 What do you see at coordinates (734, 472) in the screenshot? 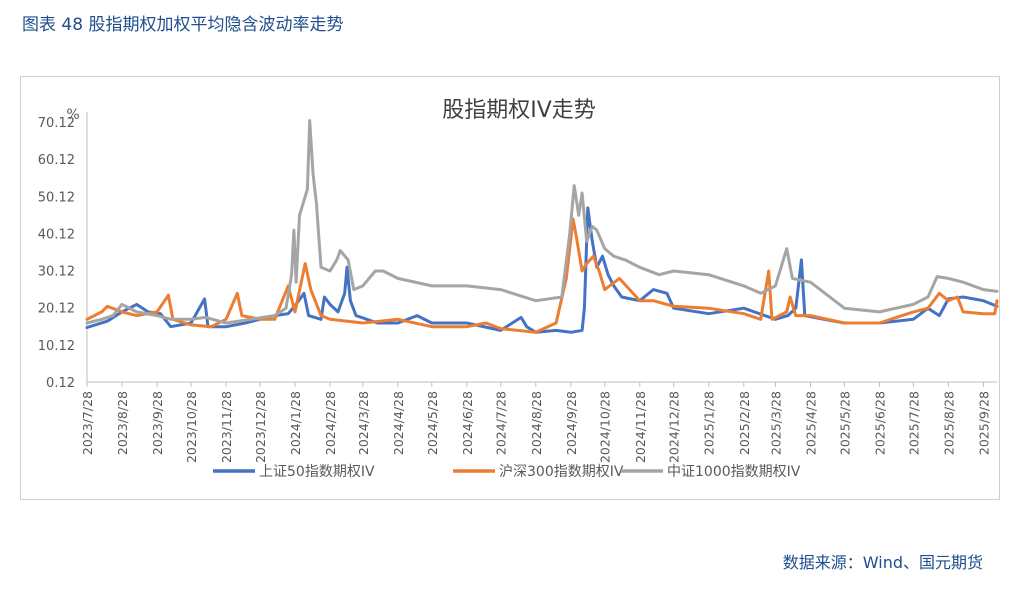
I see `legend-label: 中证1000指数期权IV` at bounding box center [734, 472].